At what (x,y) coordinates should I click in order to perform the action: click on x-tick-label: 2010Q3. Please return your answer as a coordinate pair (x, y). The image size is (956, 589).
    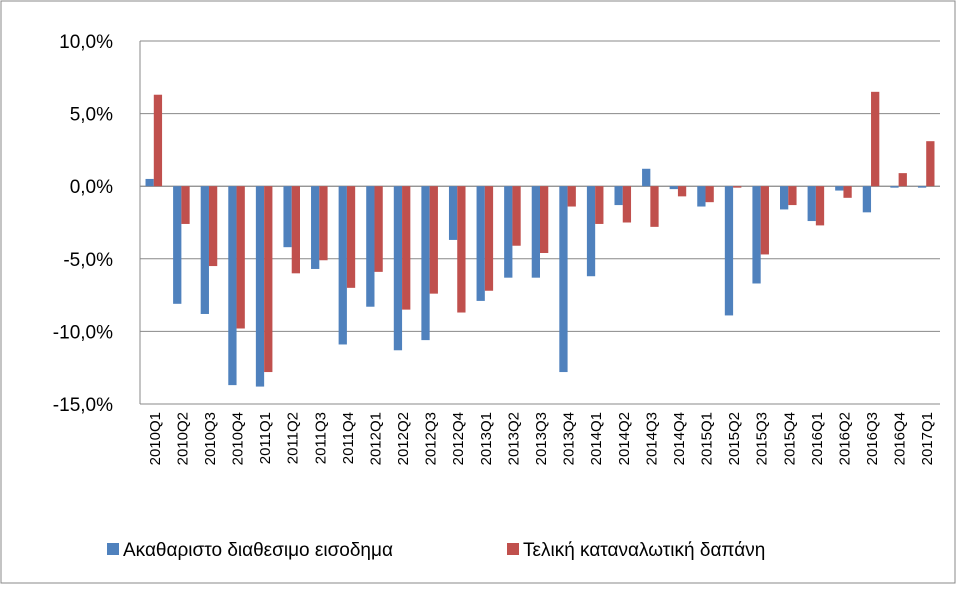
    Looking at the image, I should click on (210, 438).